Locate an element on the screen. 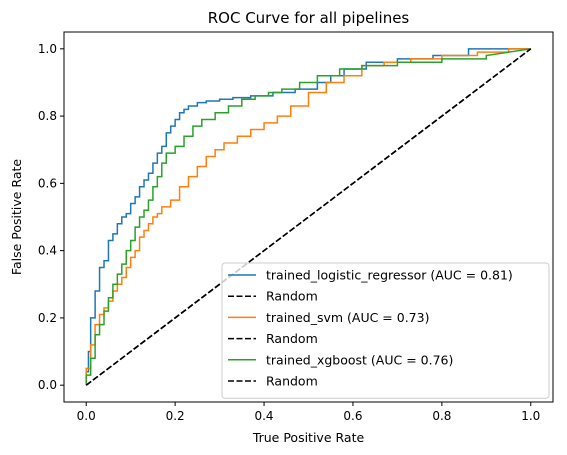 The image size is (567, 455). x-tick-label: 1.0 is located at coordinates (530, 416).